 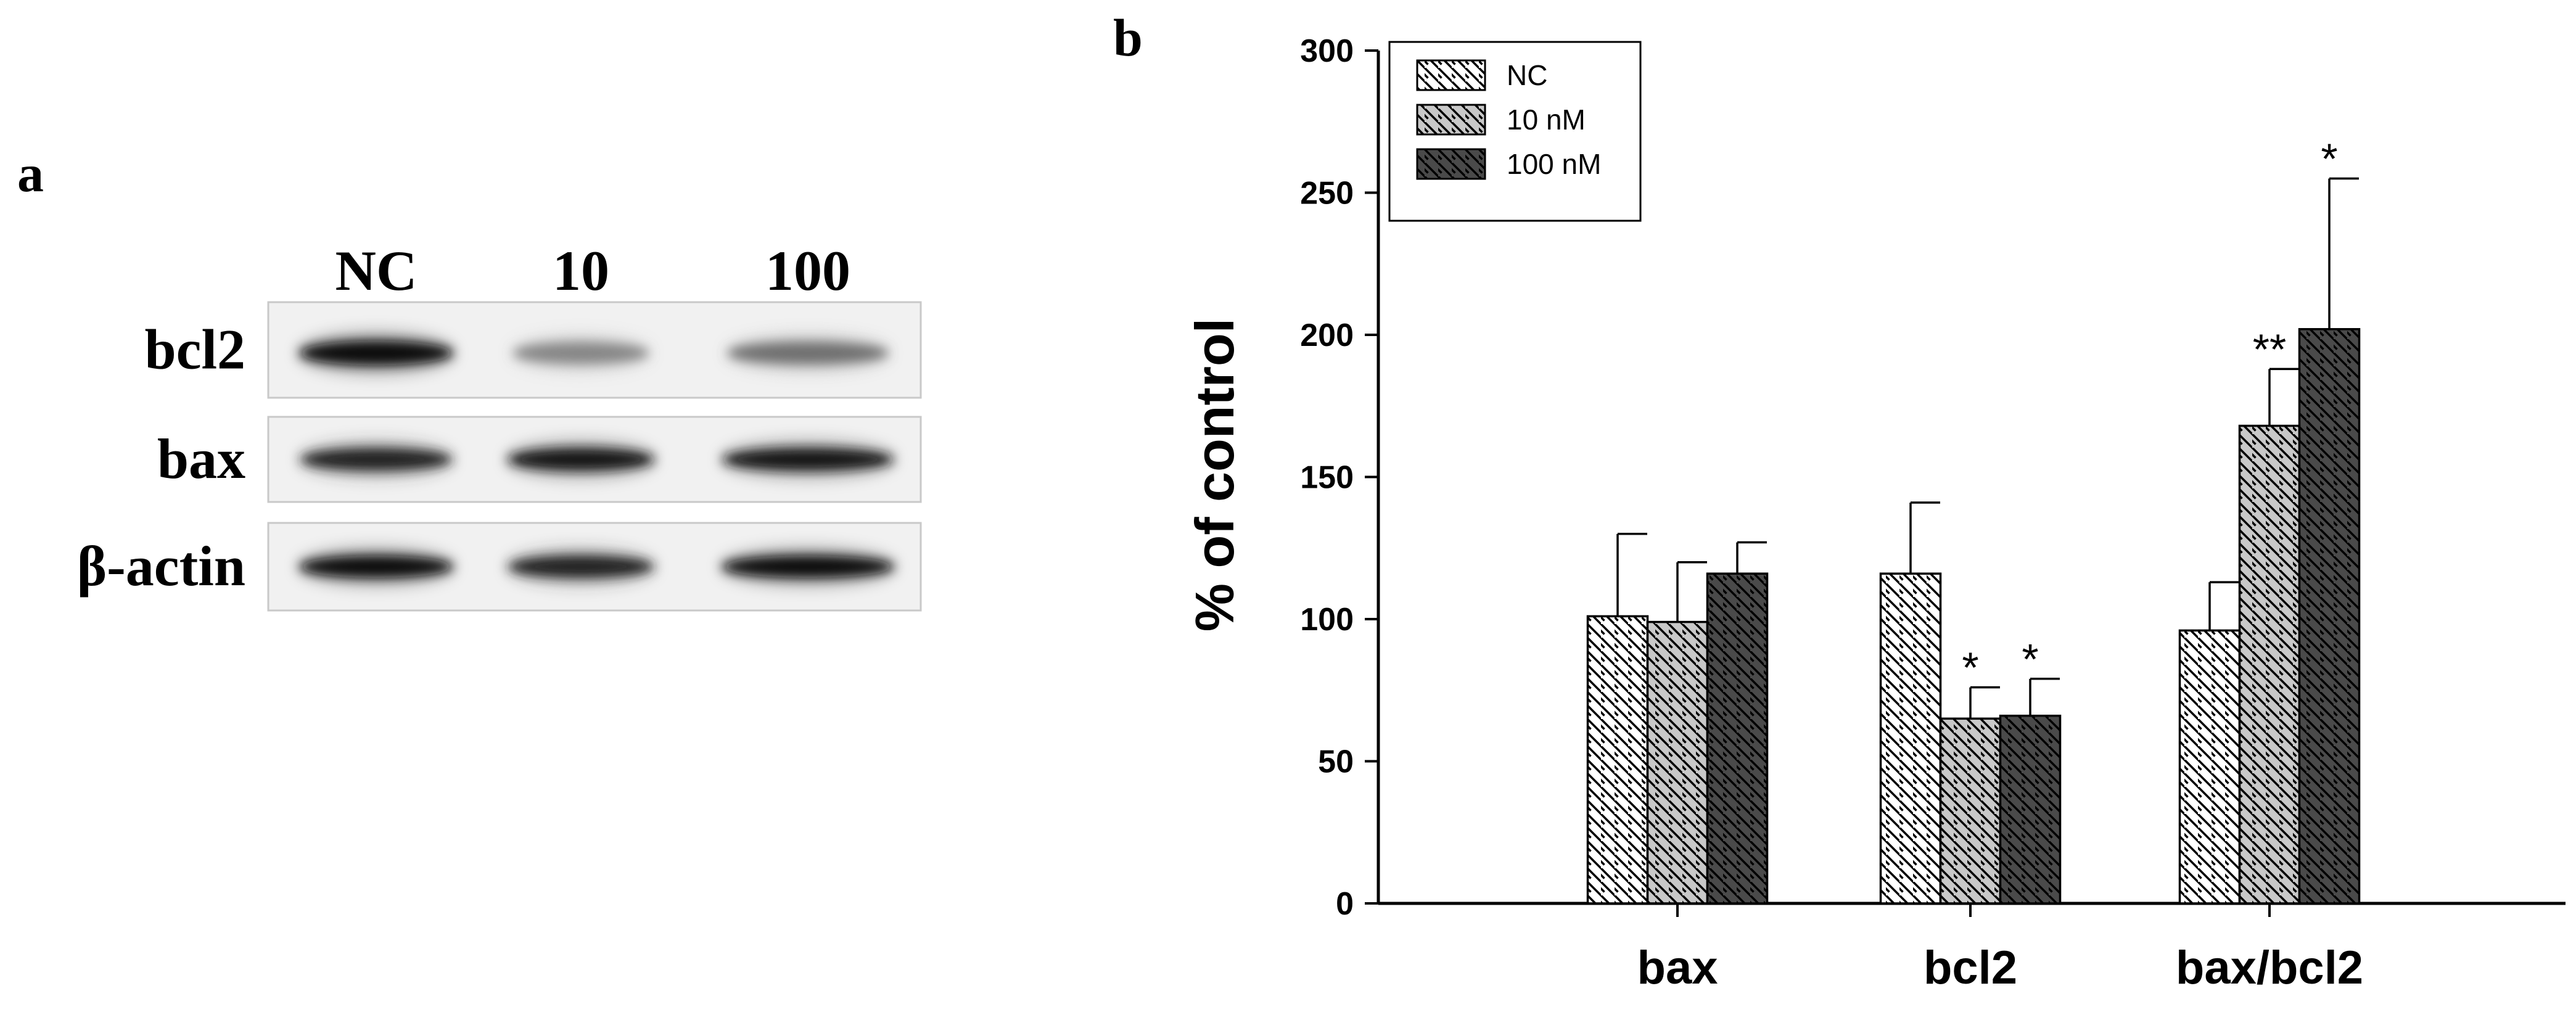 I want to click on western-blot: NC 10 100 bcl2 bax β-actin, so click(x=499, y=425).